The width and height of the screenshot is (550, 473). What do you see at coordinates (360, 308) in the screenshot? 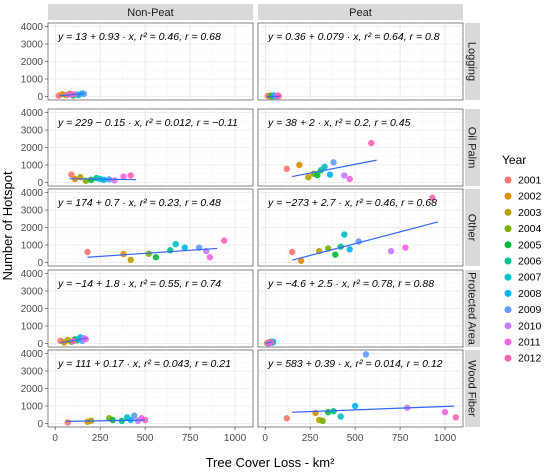
I see `facet-panel: y = −4.6 + 2.5 · x, r² = 0.78, r = 0.88` at bounding box center [360, 308].